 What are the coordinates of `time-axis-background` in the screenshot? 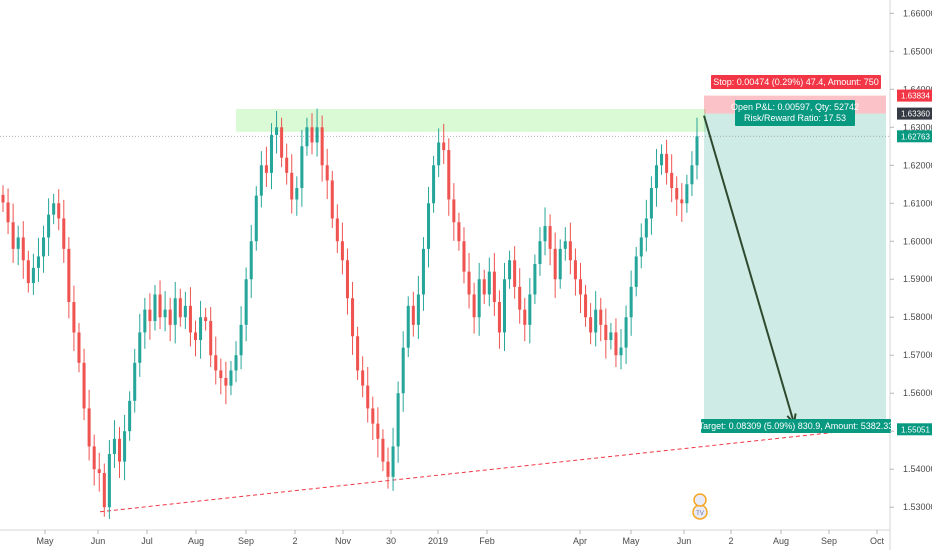 It's located at (445, 540).